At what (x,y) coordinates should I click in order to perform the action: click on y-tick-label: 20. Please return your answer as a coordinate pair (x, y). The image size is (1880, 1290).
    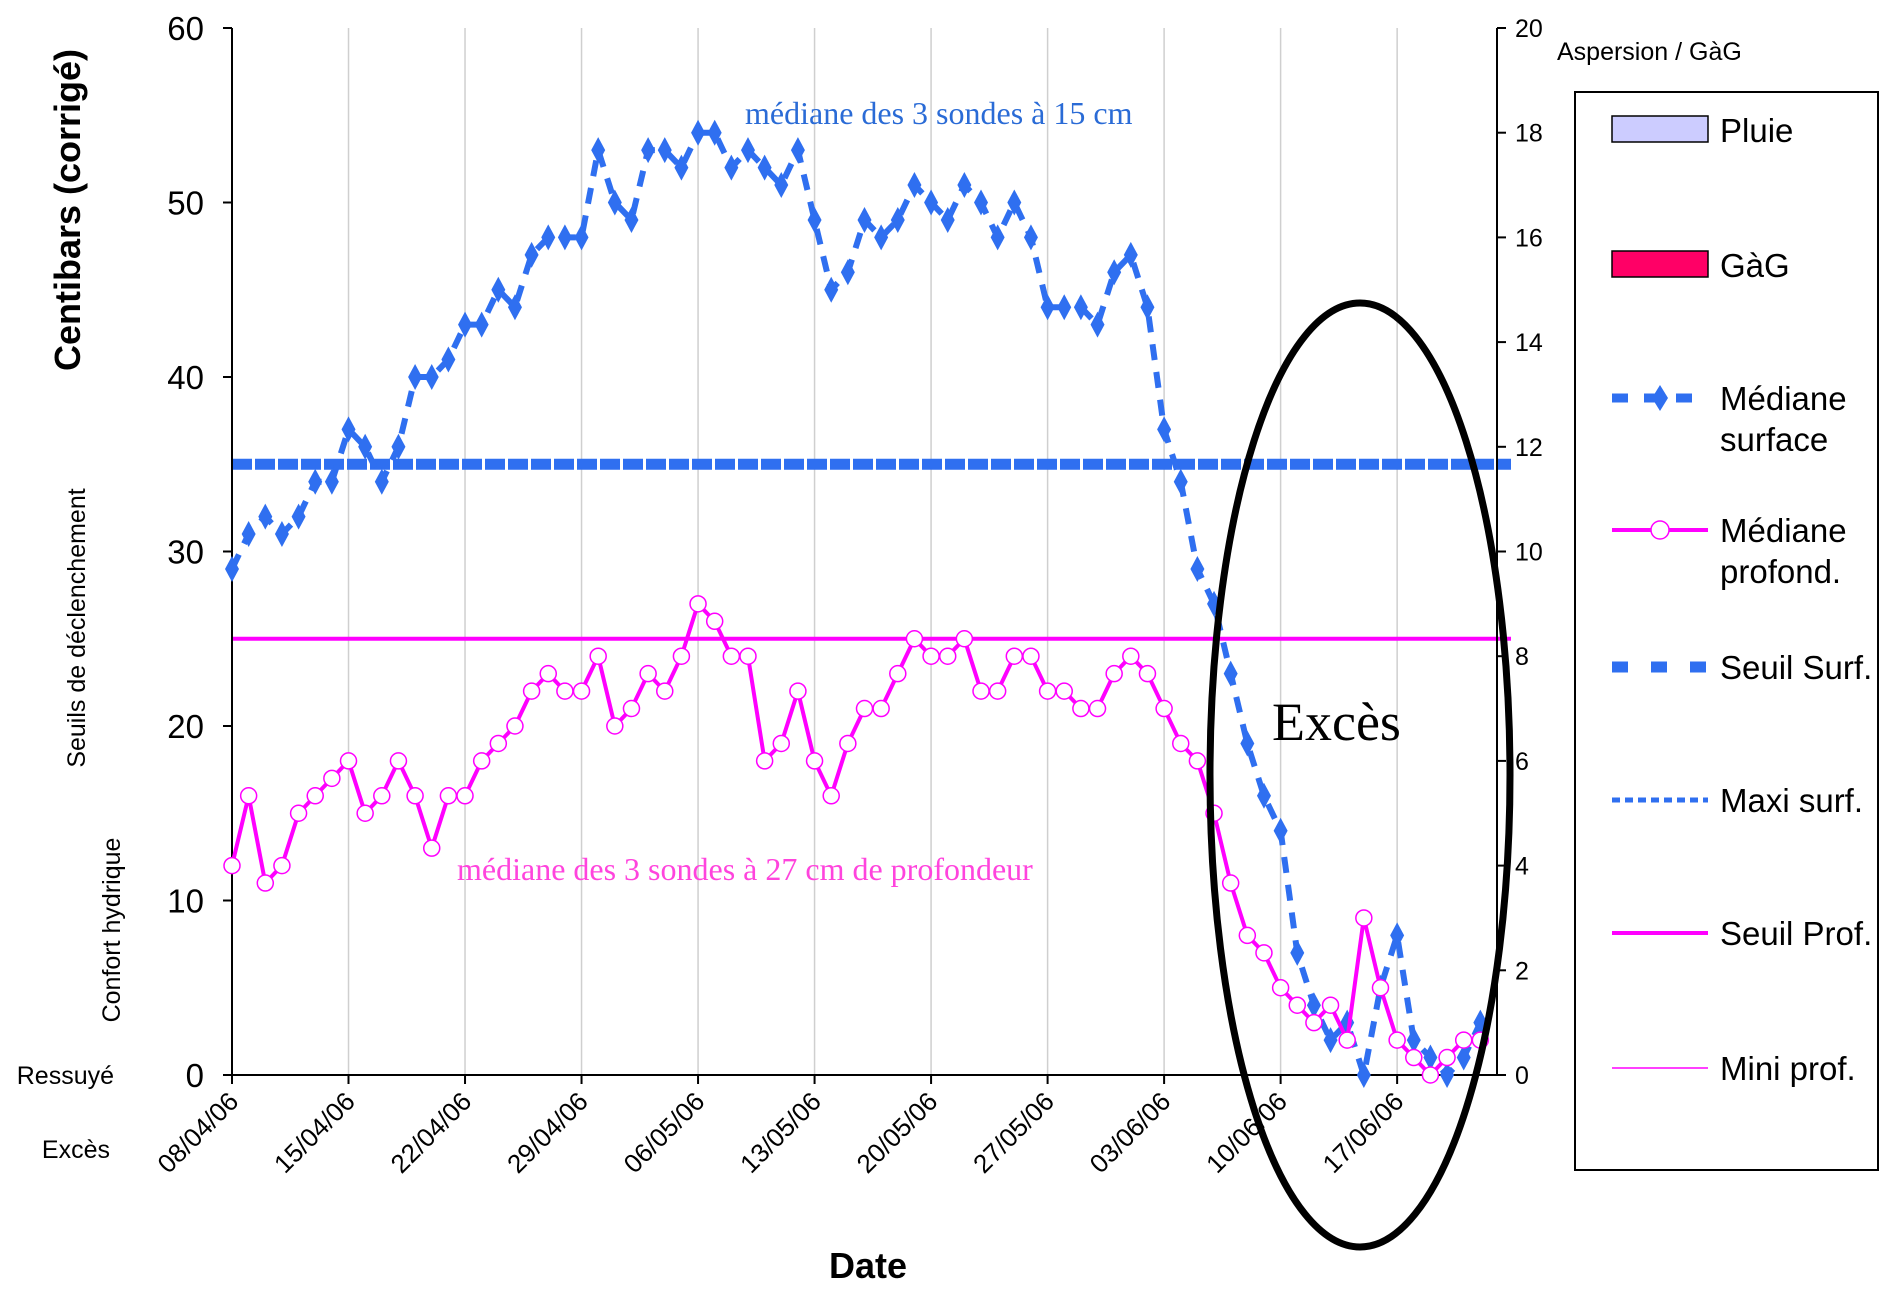
    Looking at the image, I should click on (185, 726).